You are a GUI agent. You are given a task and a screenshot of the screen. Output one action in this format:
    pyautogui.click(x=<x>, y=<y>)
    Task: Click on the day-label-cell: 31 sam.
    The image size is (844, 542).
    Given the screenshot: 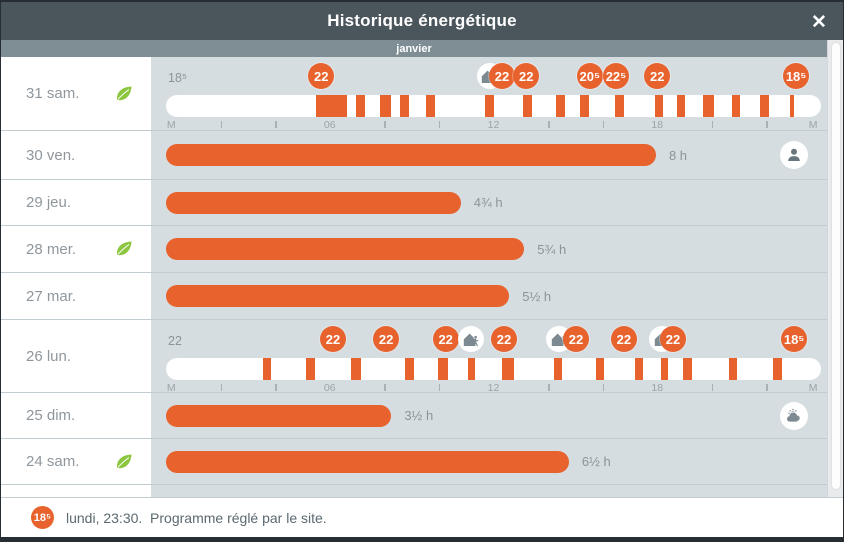 What is the action you would take?
    pyautogui.click(x=76, y=93)
    